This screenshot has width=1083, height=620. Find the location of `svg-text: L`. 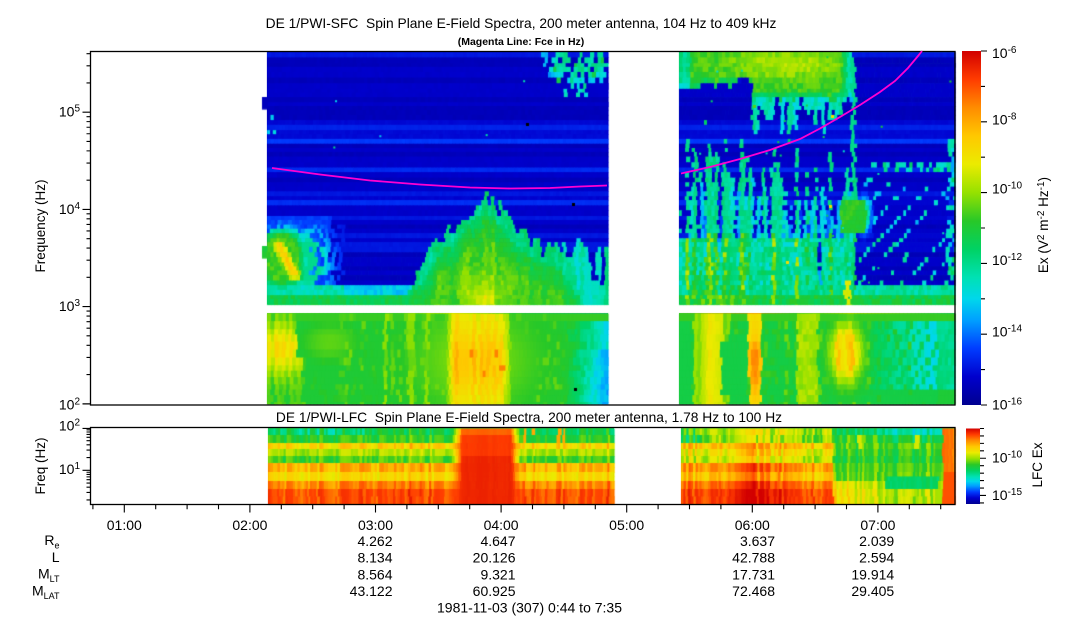

svg-text: L is located at coordinates (56, 557).